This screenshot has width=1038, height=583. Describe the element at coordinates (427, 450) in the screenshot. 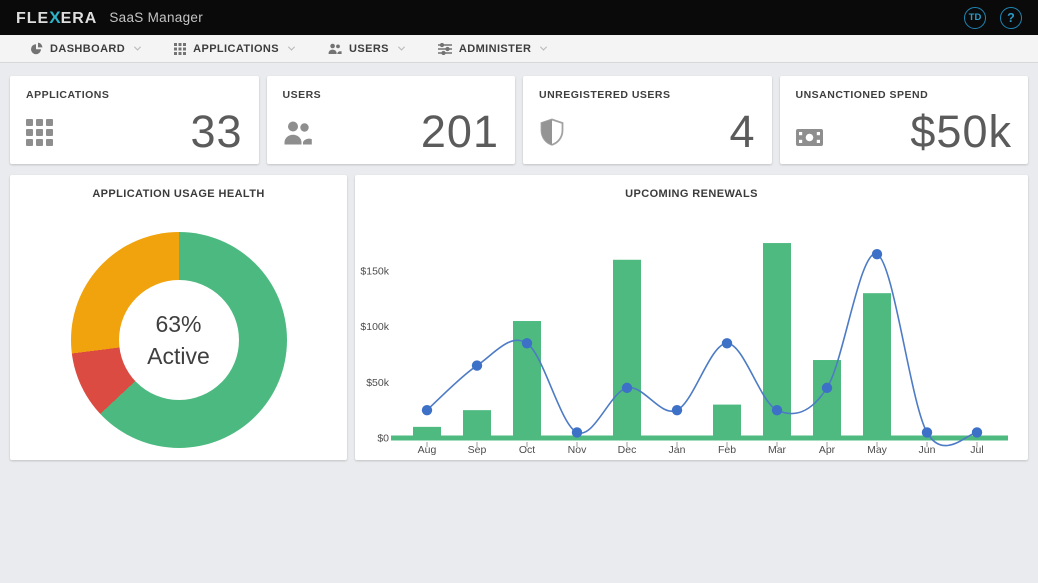

I see `svg-text: Aug` at that location.